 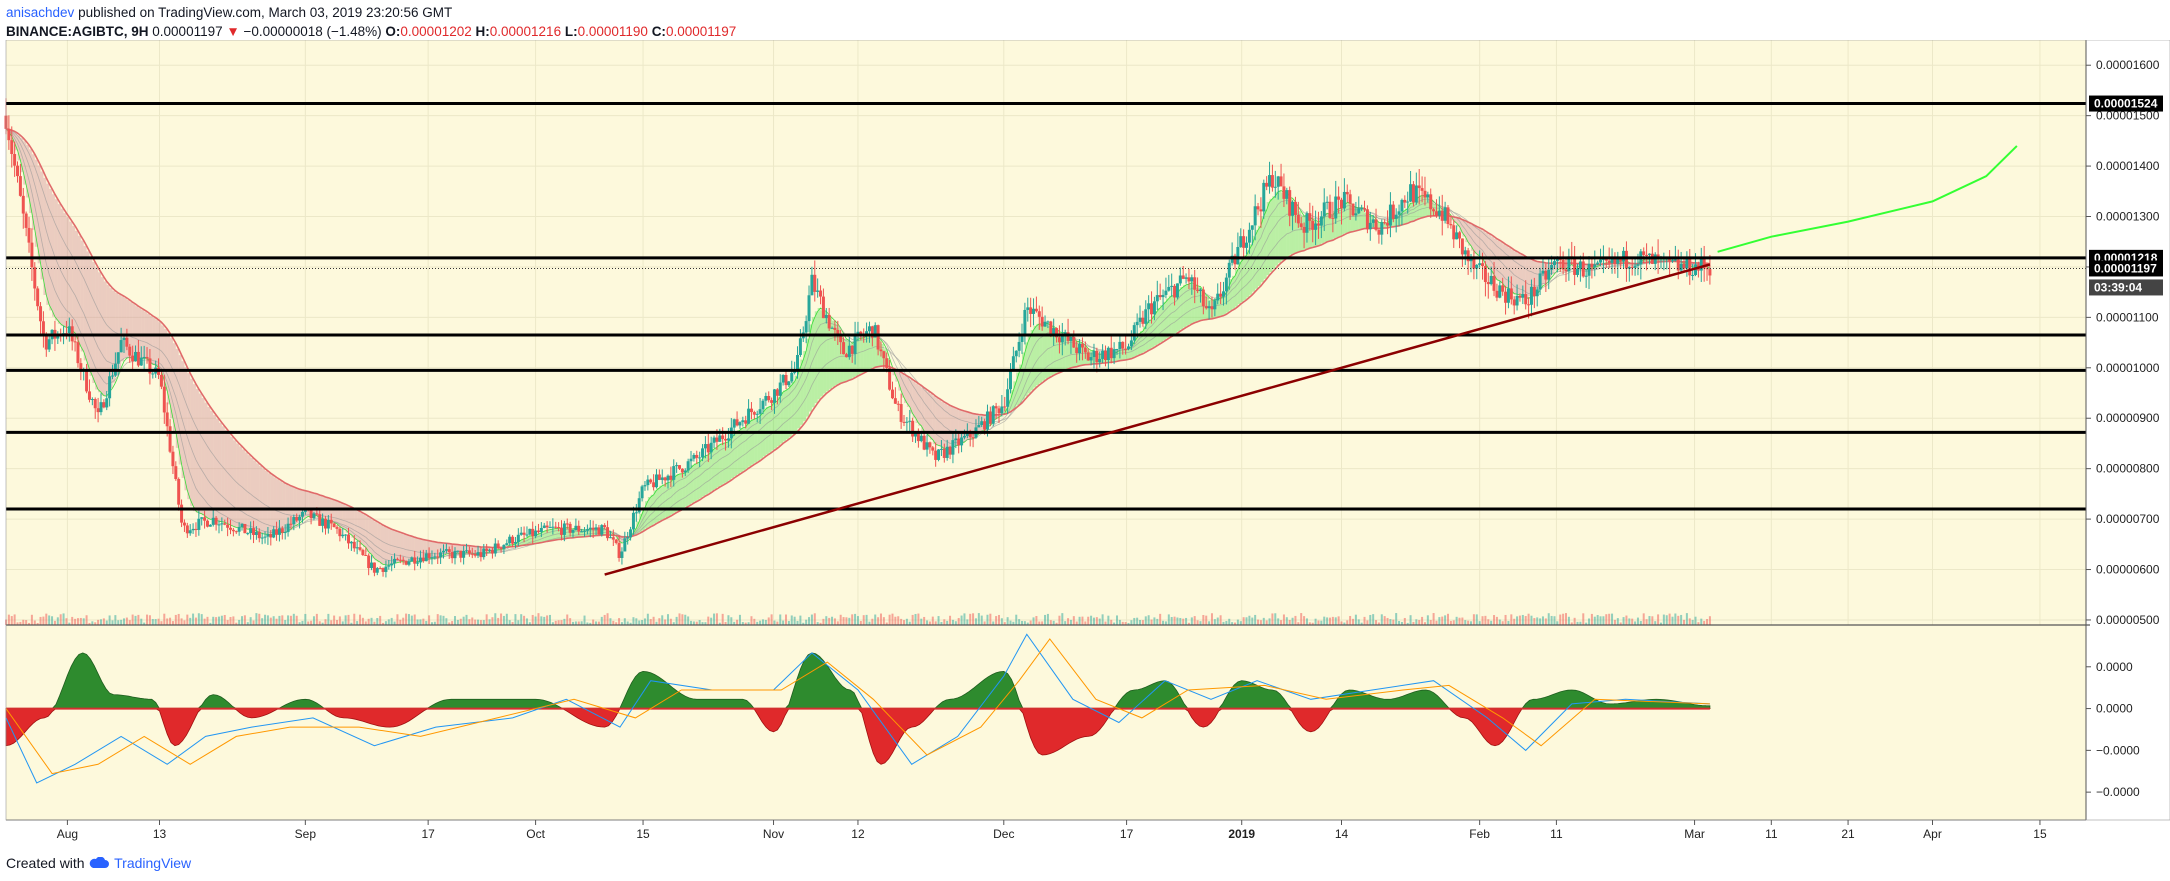 I want to click on price-badge: 0.00001197, so click(x=2126, y=268).